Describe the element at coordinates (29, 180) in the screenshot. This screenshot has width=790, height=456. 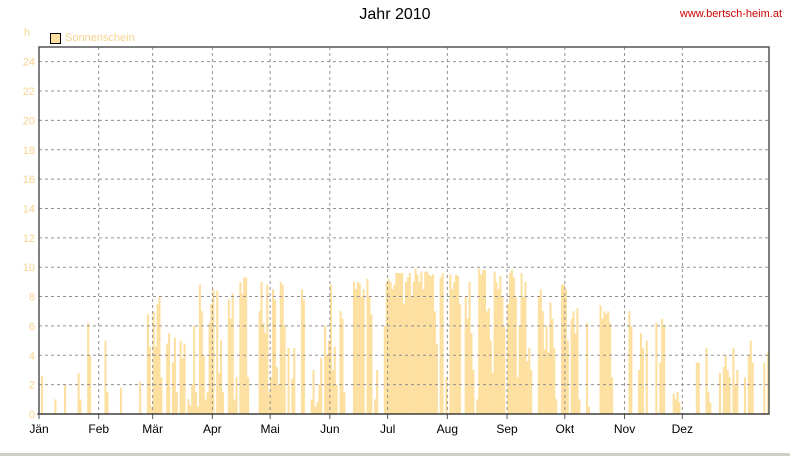
I see `y-tick-label: 16` at that location.